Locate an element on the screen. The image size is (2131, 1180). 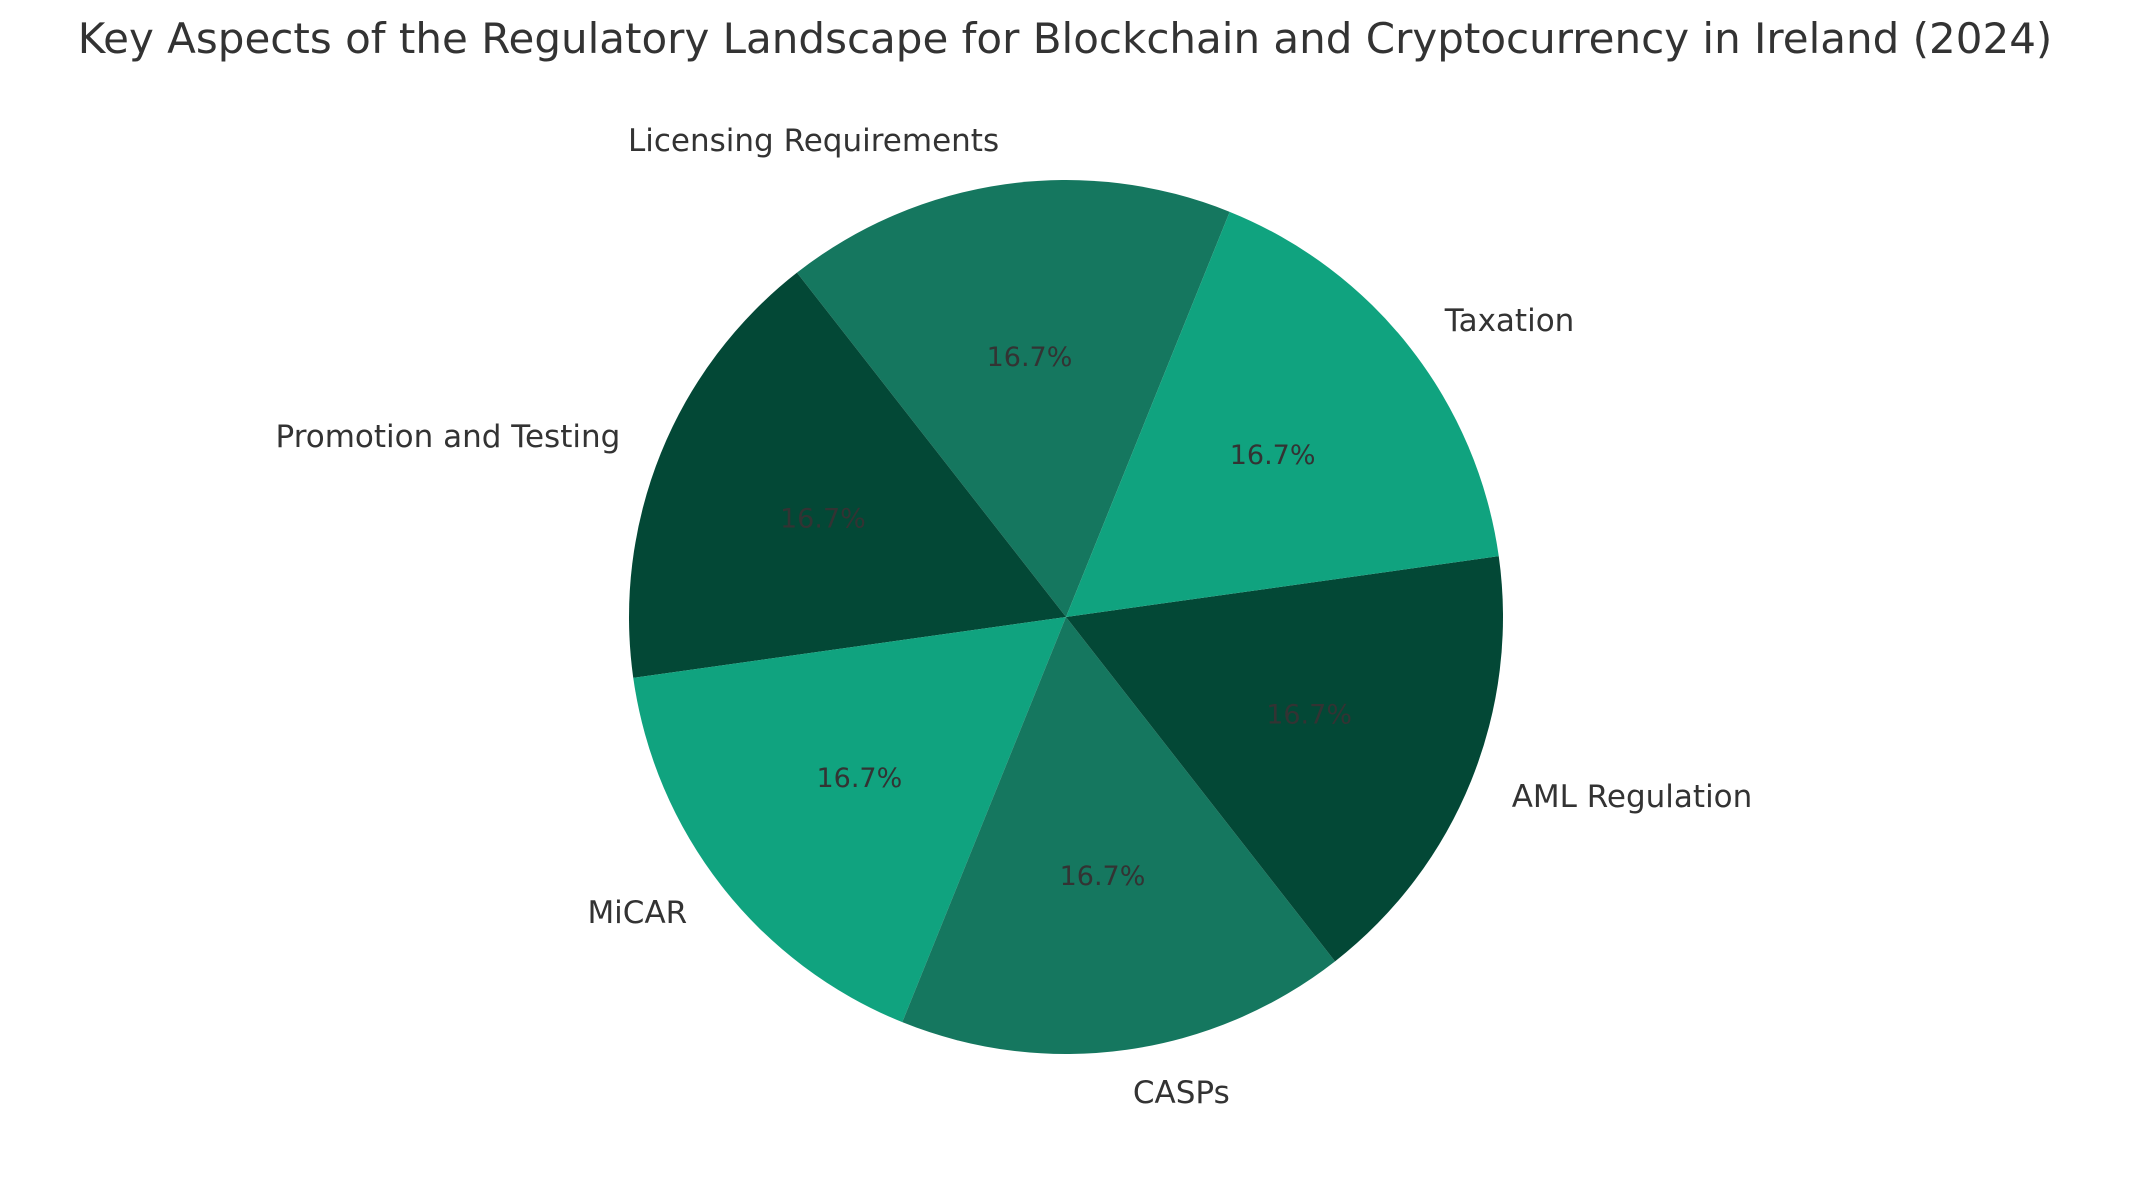
pie-slice-aml-regulation is located at coordinates (1284, 759).